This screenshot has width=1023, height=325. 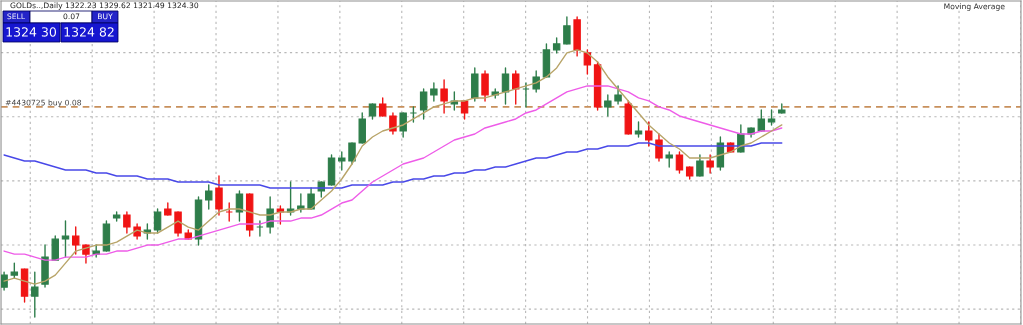 I want to click on annotation: 1324 82, so click(x=89, y=32).